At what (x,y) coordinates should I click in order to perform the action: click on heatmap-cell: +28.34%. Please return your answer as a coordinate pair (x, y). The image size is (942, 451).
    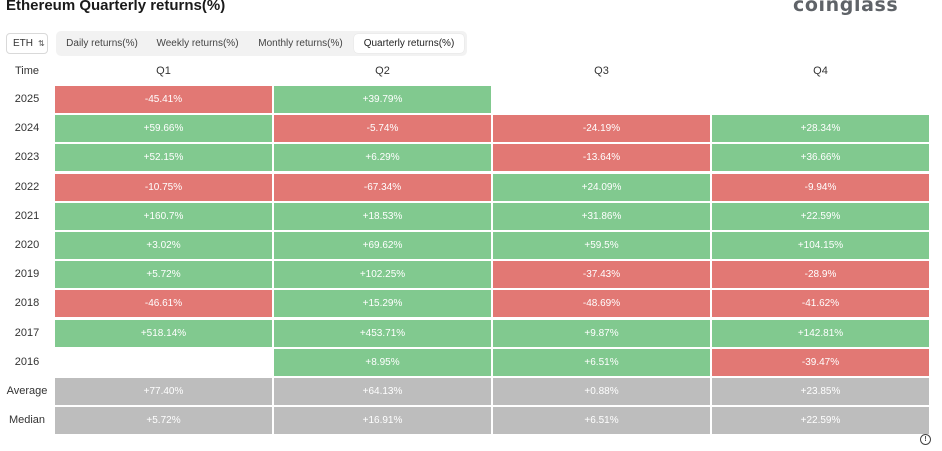
    Looking at the image, I should click on (820, 128).